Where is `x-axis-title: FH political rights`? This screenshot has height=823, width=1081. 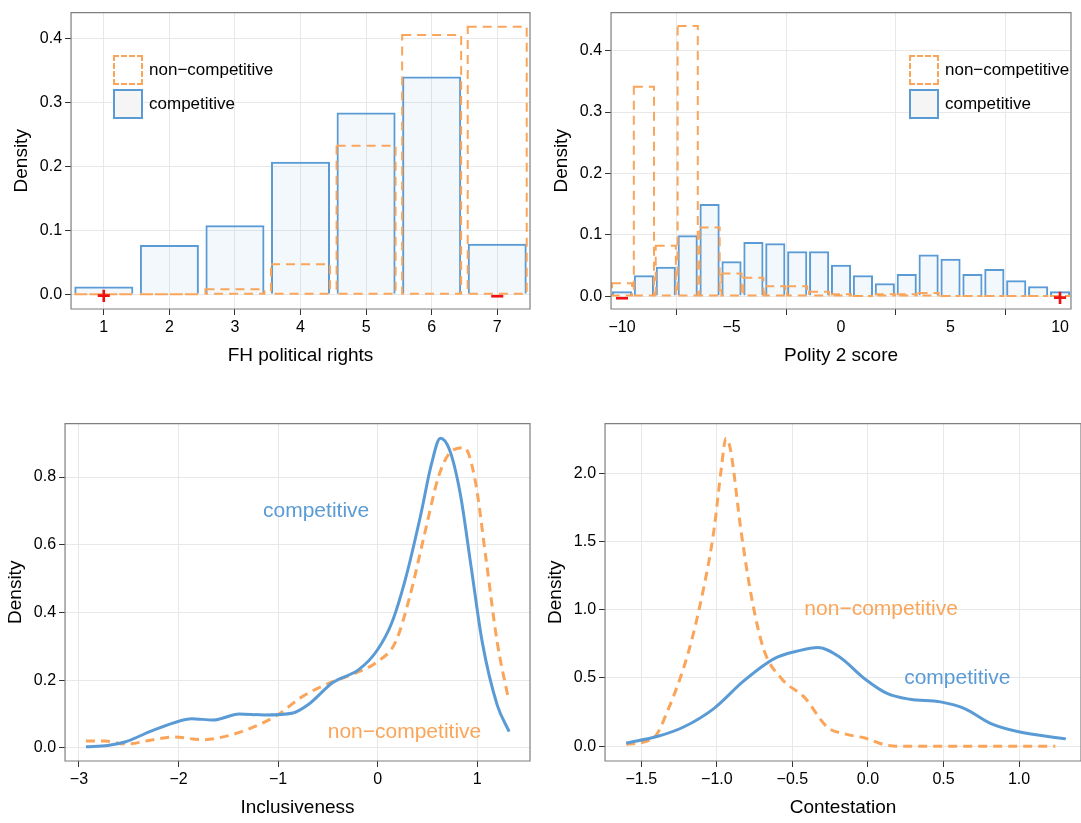
x-axis-title: FH political rights is located at coordinates (300, 354).